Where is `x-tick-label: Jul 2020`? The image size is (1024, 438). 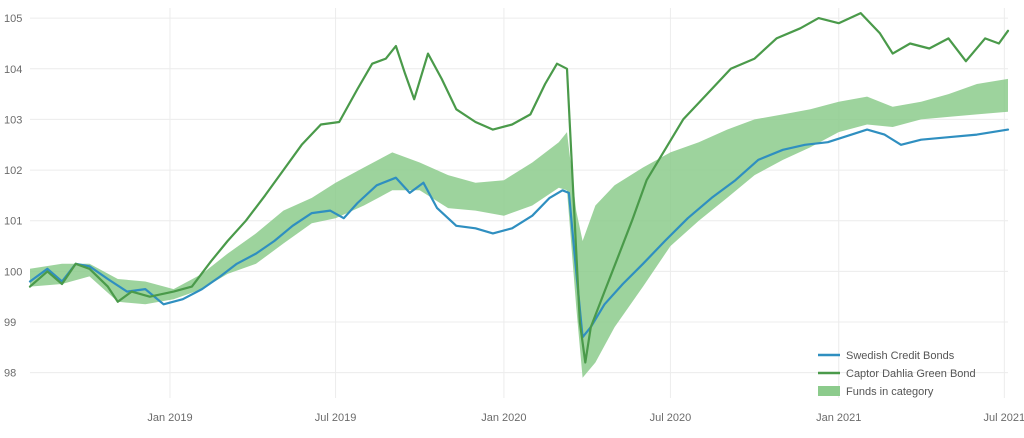
x-tick-label: Jul 2020 is located at coordinates (671, 418).